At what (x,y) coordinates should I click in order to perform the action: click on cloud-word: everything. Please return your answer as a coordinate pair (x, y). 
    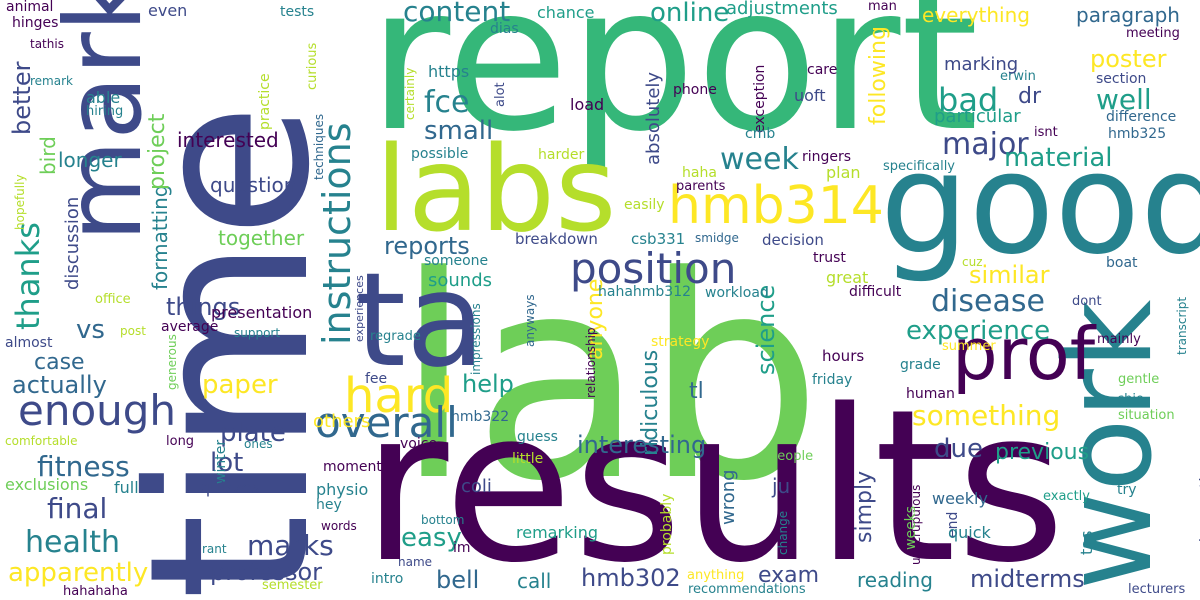
    Looking at the image, I should click on (976, 15).